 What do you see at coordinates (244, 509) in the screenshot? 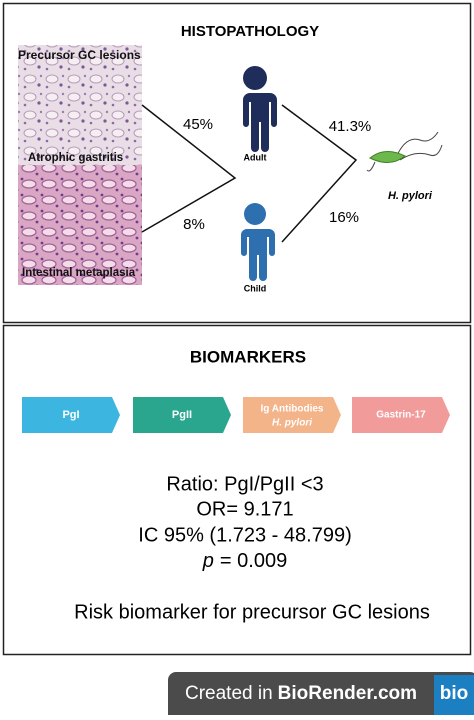
I see `stat-line: OR= 9.171` at bounding box center [244, 509].